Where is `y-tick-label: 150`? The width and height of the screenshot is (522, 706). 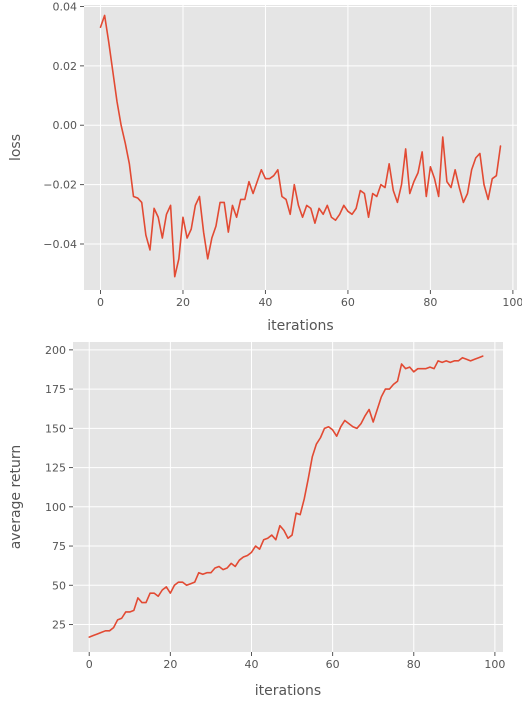
y-tick-label: 150 is located at coordinates (55, 428).